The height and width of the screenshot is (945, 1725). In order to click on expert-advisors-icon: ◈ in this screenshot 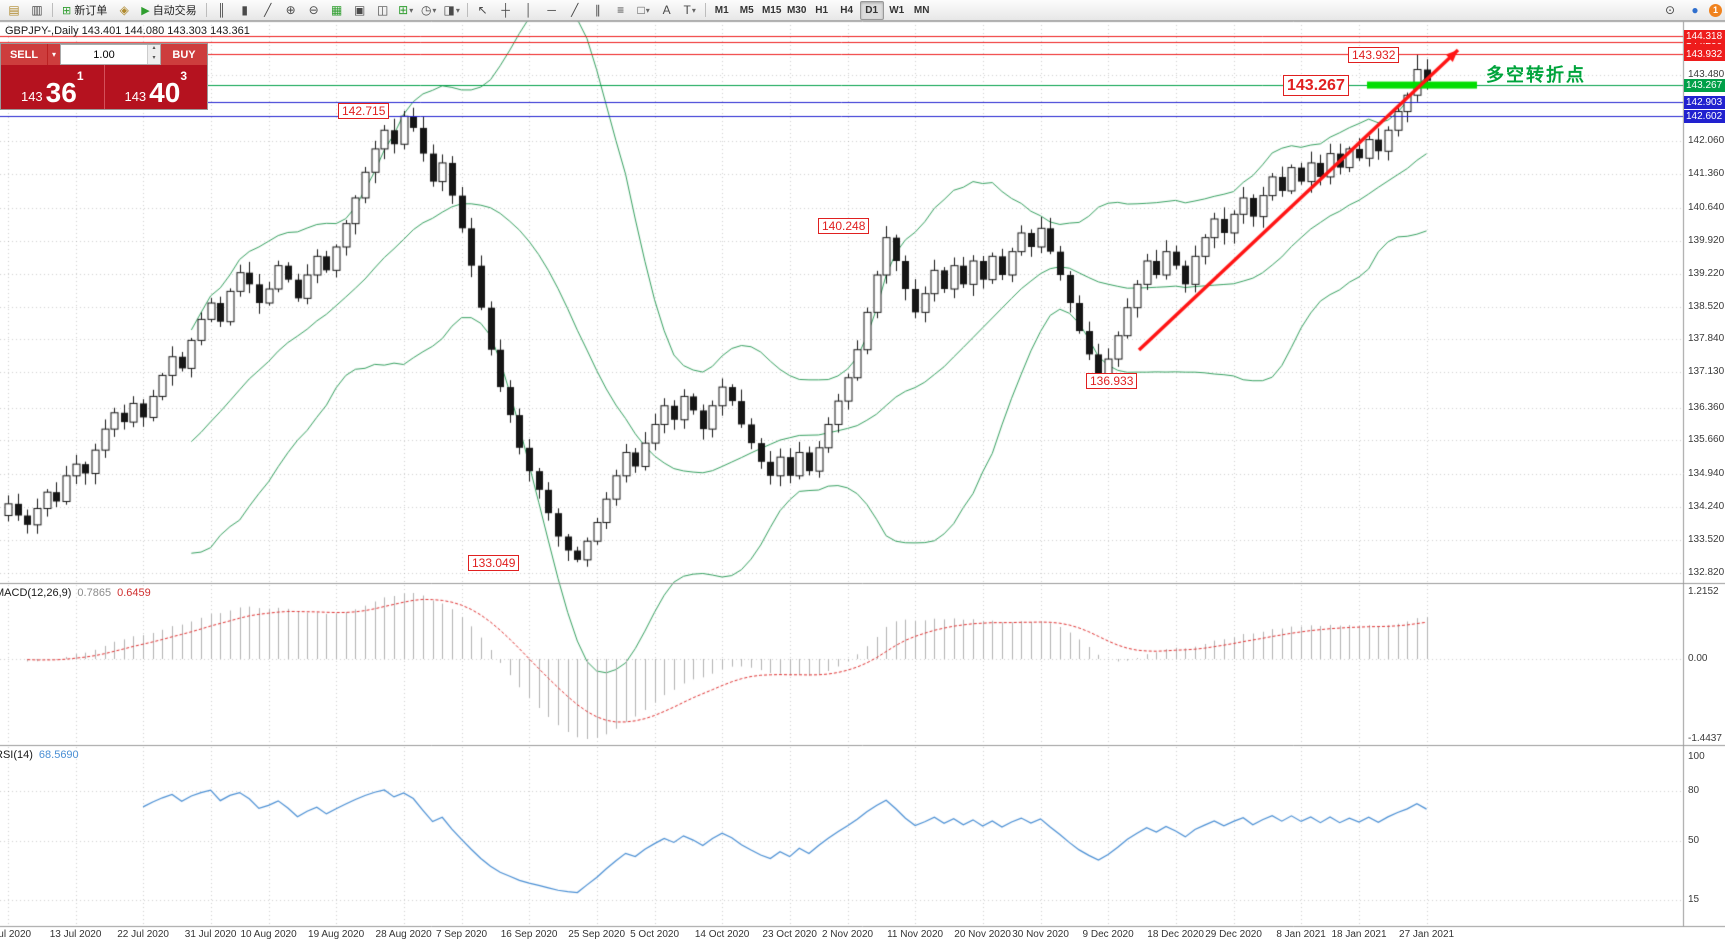, I will do `click(124, 10)`.